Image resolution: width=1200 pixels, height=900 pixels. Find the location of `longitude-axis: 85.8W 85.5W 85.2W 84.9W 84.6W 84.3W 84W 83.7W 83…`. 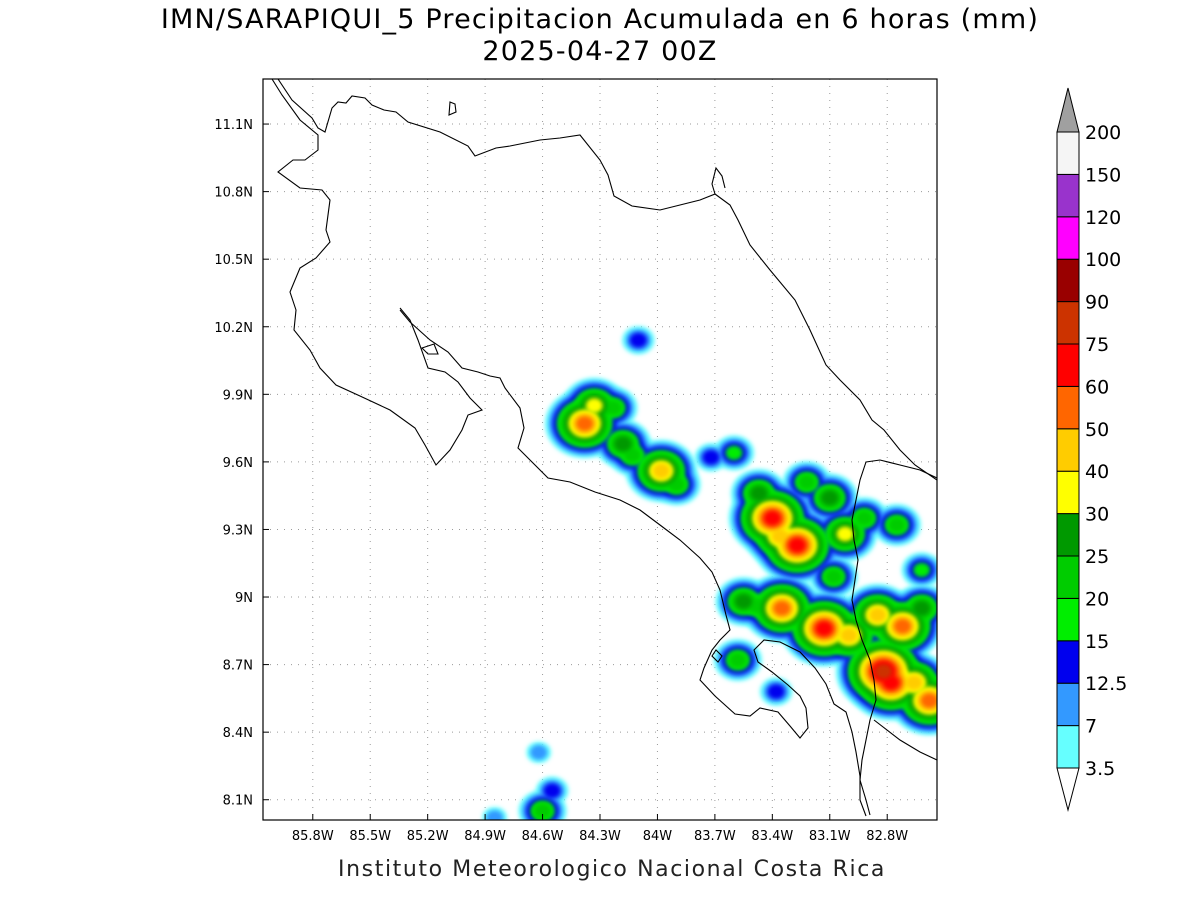

longitude-axis: 85.8W 85.5W 85.2W 84.9W 84.6W 84.3W 84W 83.7W 83… is located at coordinates (600, 829).